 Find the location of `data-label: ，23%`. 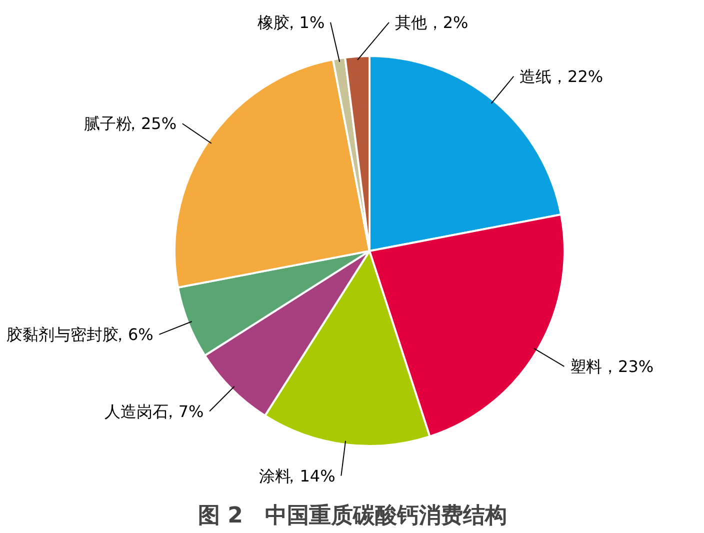

data-label: ，23% is located at coordinates (628, 366).